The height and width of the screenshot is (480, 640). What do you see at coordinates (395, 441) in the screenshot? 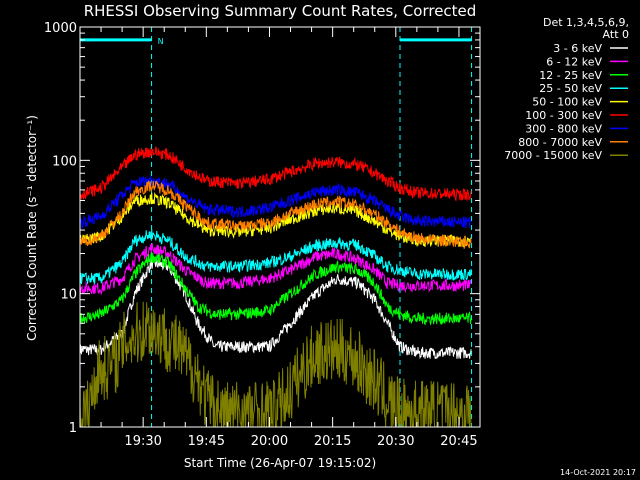
I see `x-tick-label: 20:30` at bounding box center [395, 441].